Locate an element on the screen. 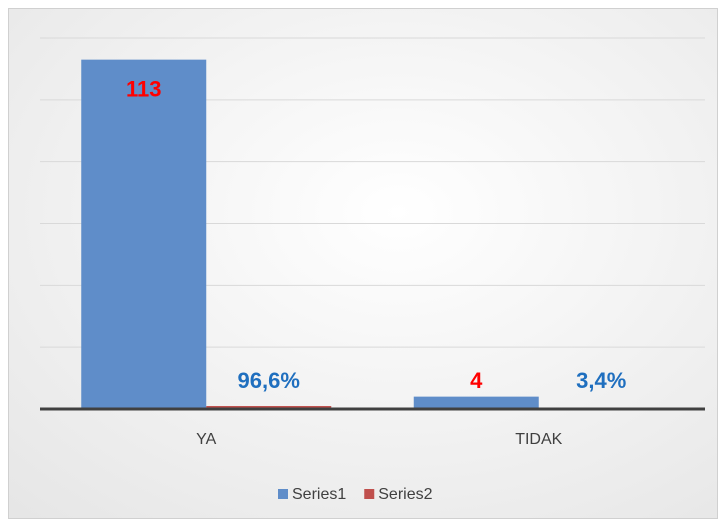  legend-label: Series1 is located at coordinates (319, 494).